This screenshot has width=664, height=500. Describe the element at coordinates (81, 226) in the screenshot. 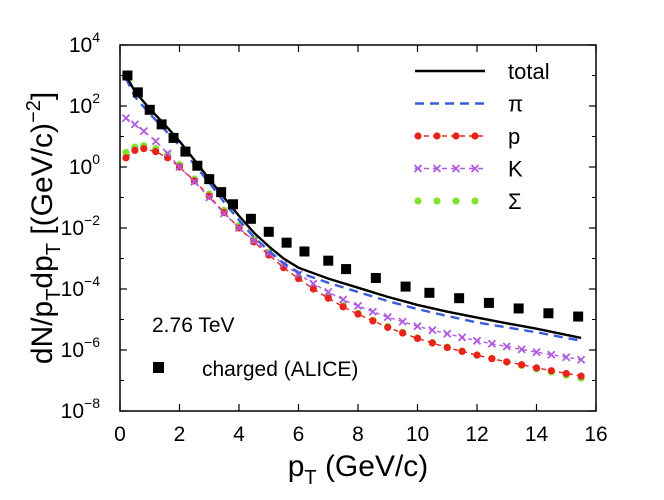

I see `y-tick-label: 10⁻²` at that location.